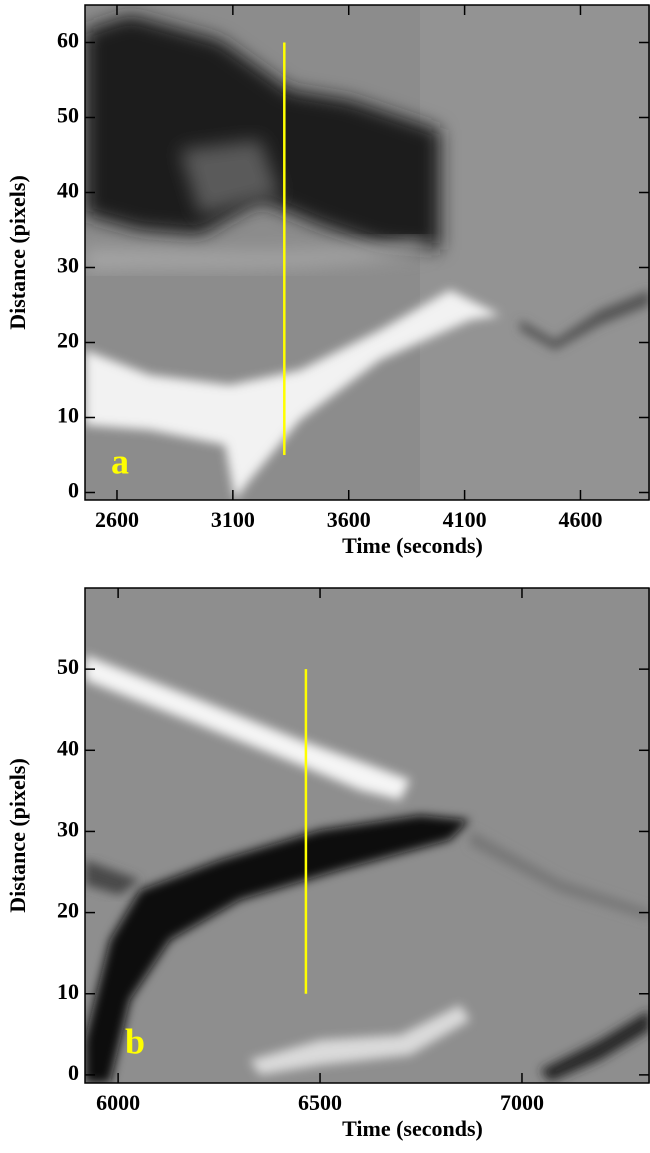 The image size is (650, 1153). Describe the element at coordinates (68, 40) in the screenshot. I see `y-tick-label: 60` at that location.